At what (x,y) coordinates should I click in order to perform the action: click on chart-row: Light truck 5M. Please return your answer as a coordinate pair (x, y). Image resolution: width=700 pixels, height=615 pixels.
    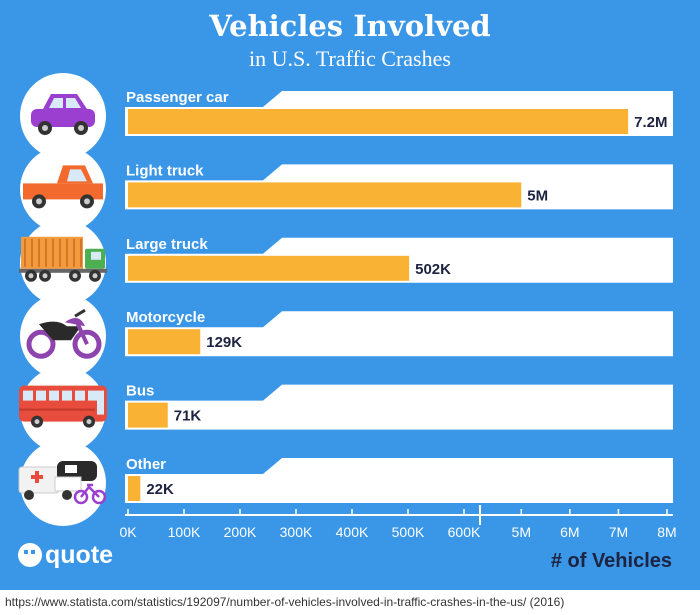
    Looking at the image, I should click on (346, 189).